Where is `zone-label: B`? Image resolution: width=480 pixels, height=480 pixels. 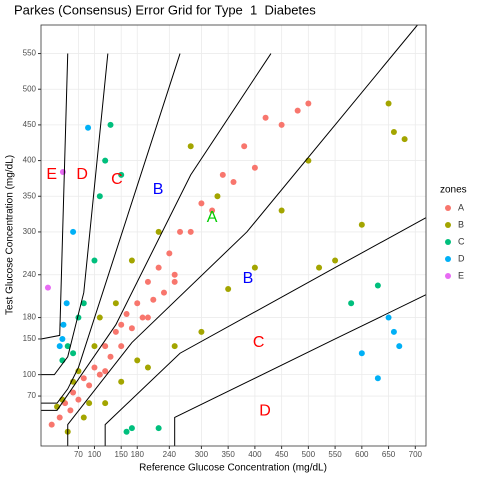 zone-label: B is located at coordinates (248, 278).